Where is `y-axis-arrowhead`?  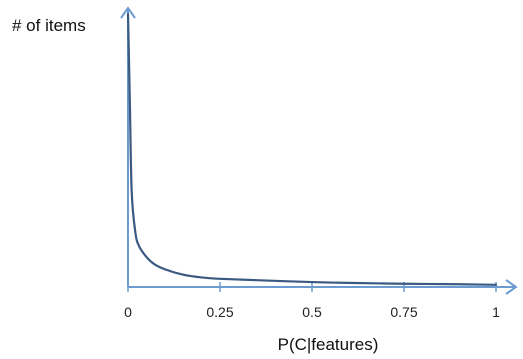 y-axis-arrowhead is located at coordinates (128, 12).